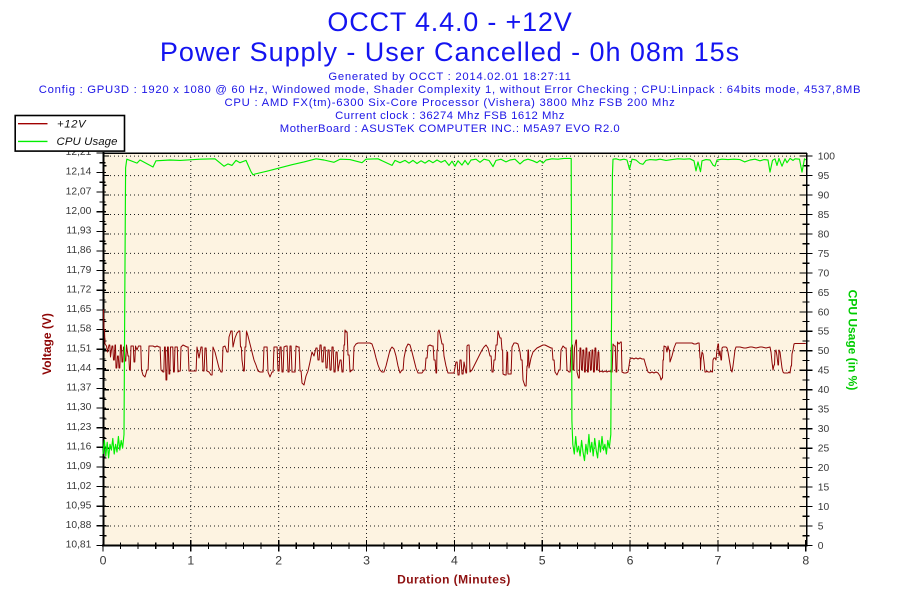 Image resolution: width=900 pixels, height=600 pixels. What do you see at coordinates (454, 580) in the screenshot?
I see `svg-text: Duration (Minutes)` at bounding box center [454, 580].